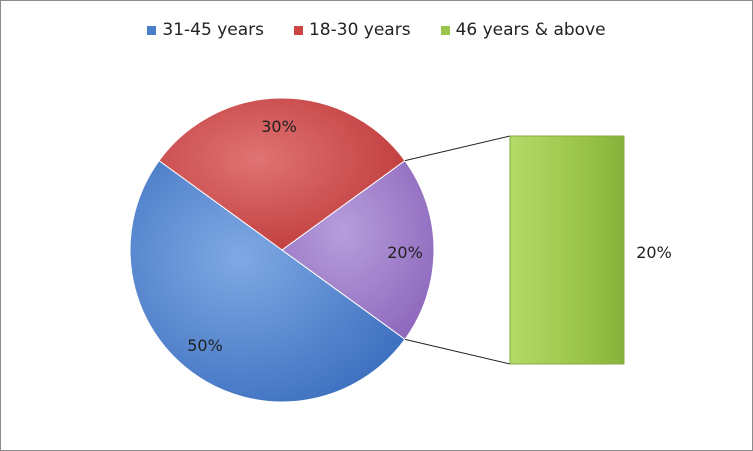 The width and height of the screenshot is (753, 451). I want to click on bar-46-above, so click(567, 250).